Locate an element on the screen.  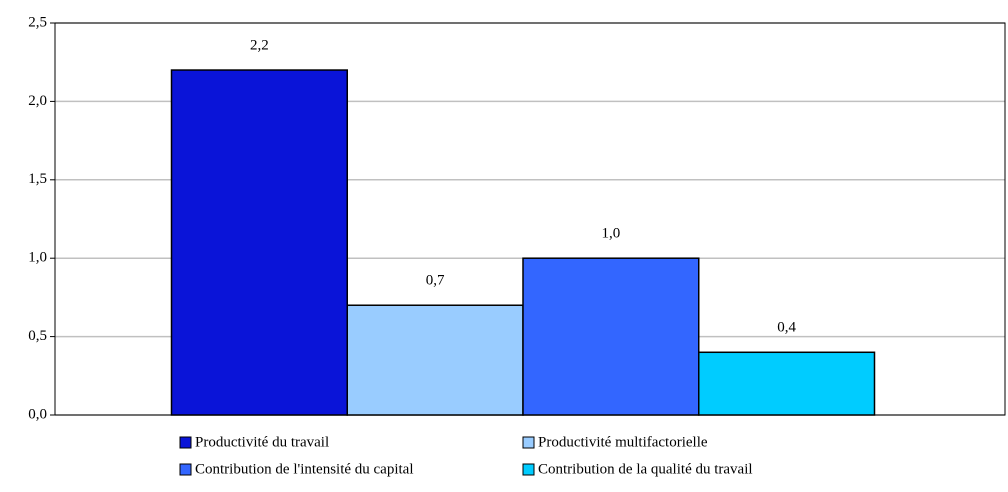
value-label: 0,7 is located at coordinates (435, 281).